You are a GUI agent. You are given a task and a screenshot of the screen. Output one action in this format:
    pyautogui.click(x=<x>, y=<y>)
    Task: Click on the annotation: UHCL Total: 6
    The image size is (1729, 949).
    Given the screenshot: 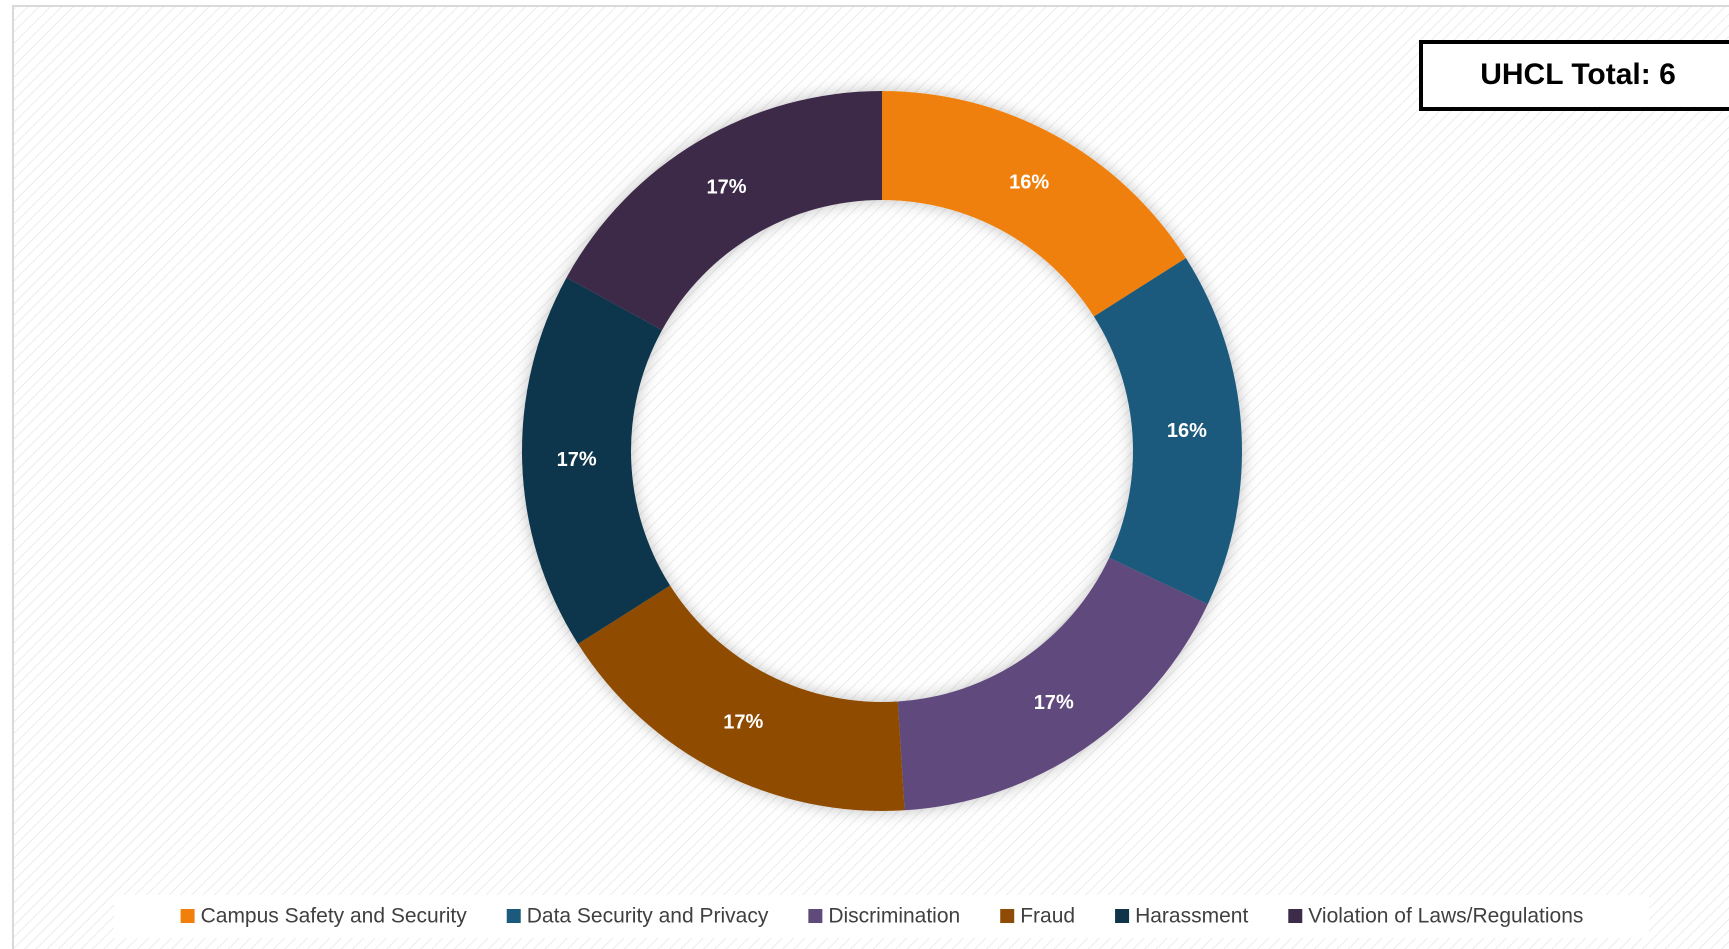 What is the action you would take?
    pyautogui.click(x=1578, y=74)
    